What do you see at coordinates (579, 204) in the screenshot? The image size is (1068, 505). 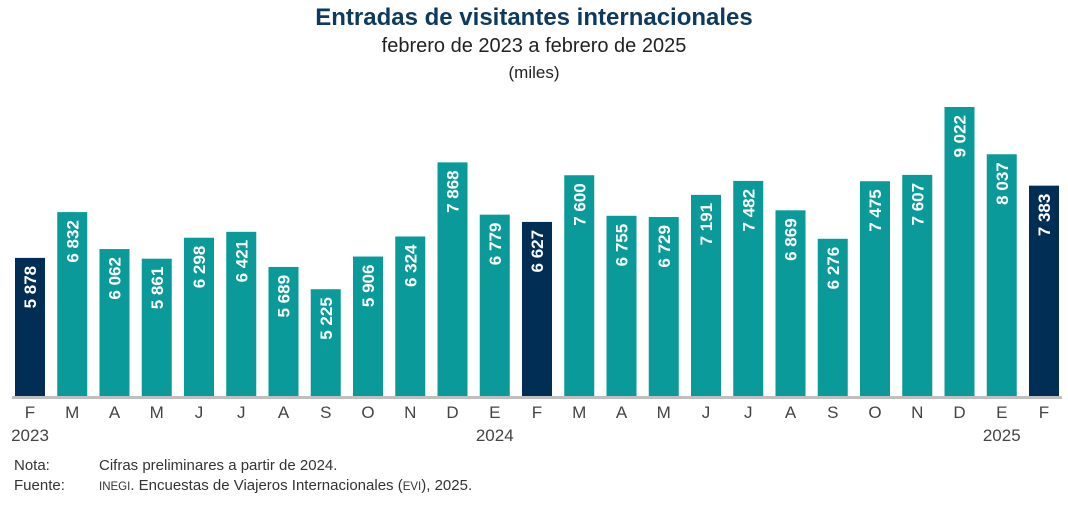 I see `data-label: 7 600` at bounding box center [579, 204].